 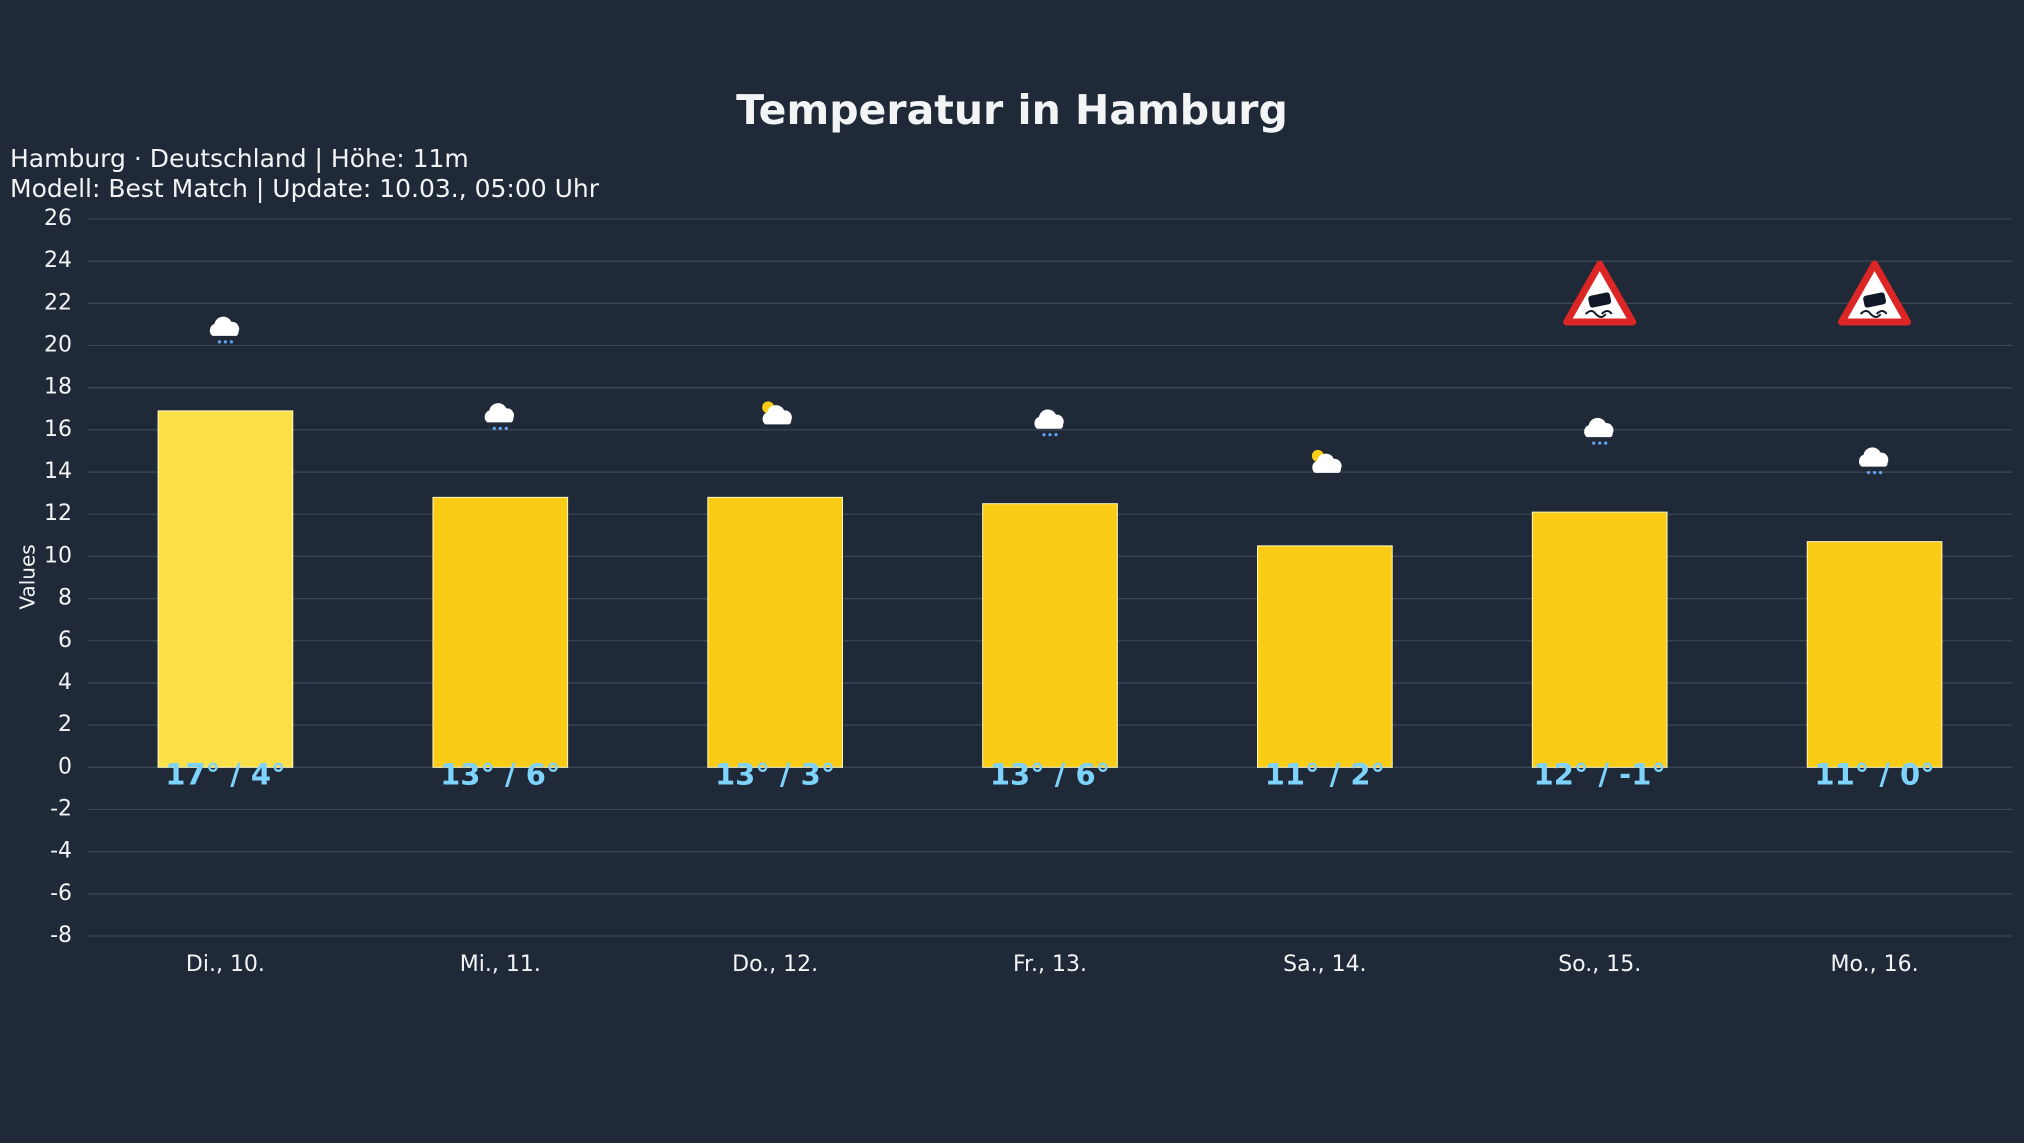 I want to click on value-label: 17° / 4°, so click(x=225, y=774).